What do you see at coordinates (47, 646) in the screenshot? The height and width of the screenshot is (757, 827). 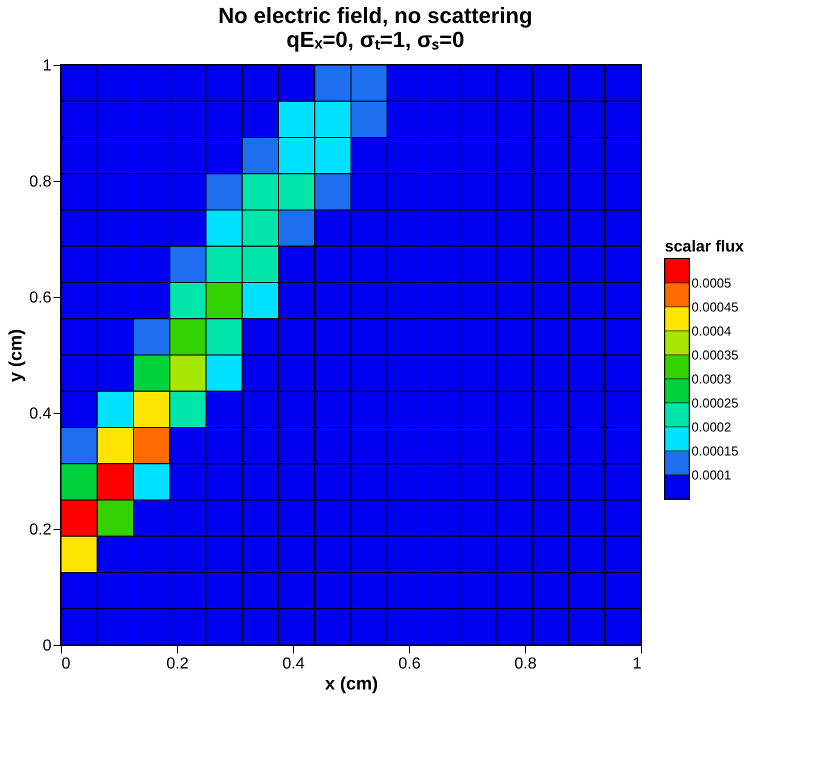 I see `y-tick-label: 0` at bounding box center [47, 646].